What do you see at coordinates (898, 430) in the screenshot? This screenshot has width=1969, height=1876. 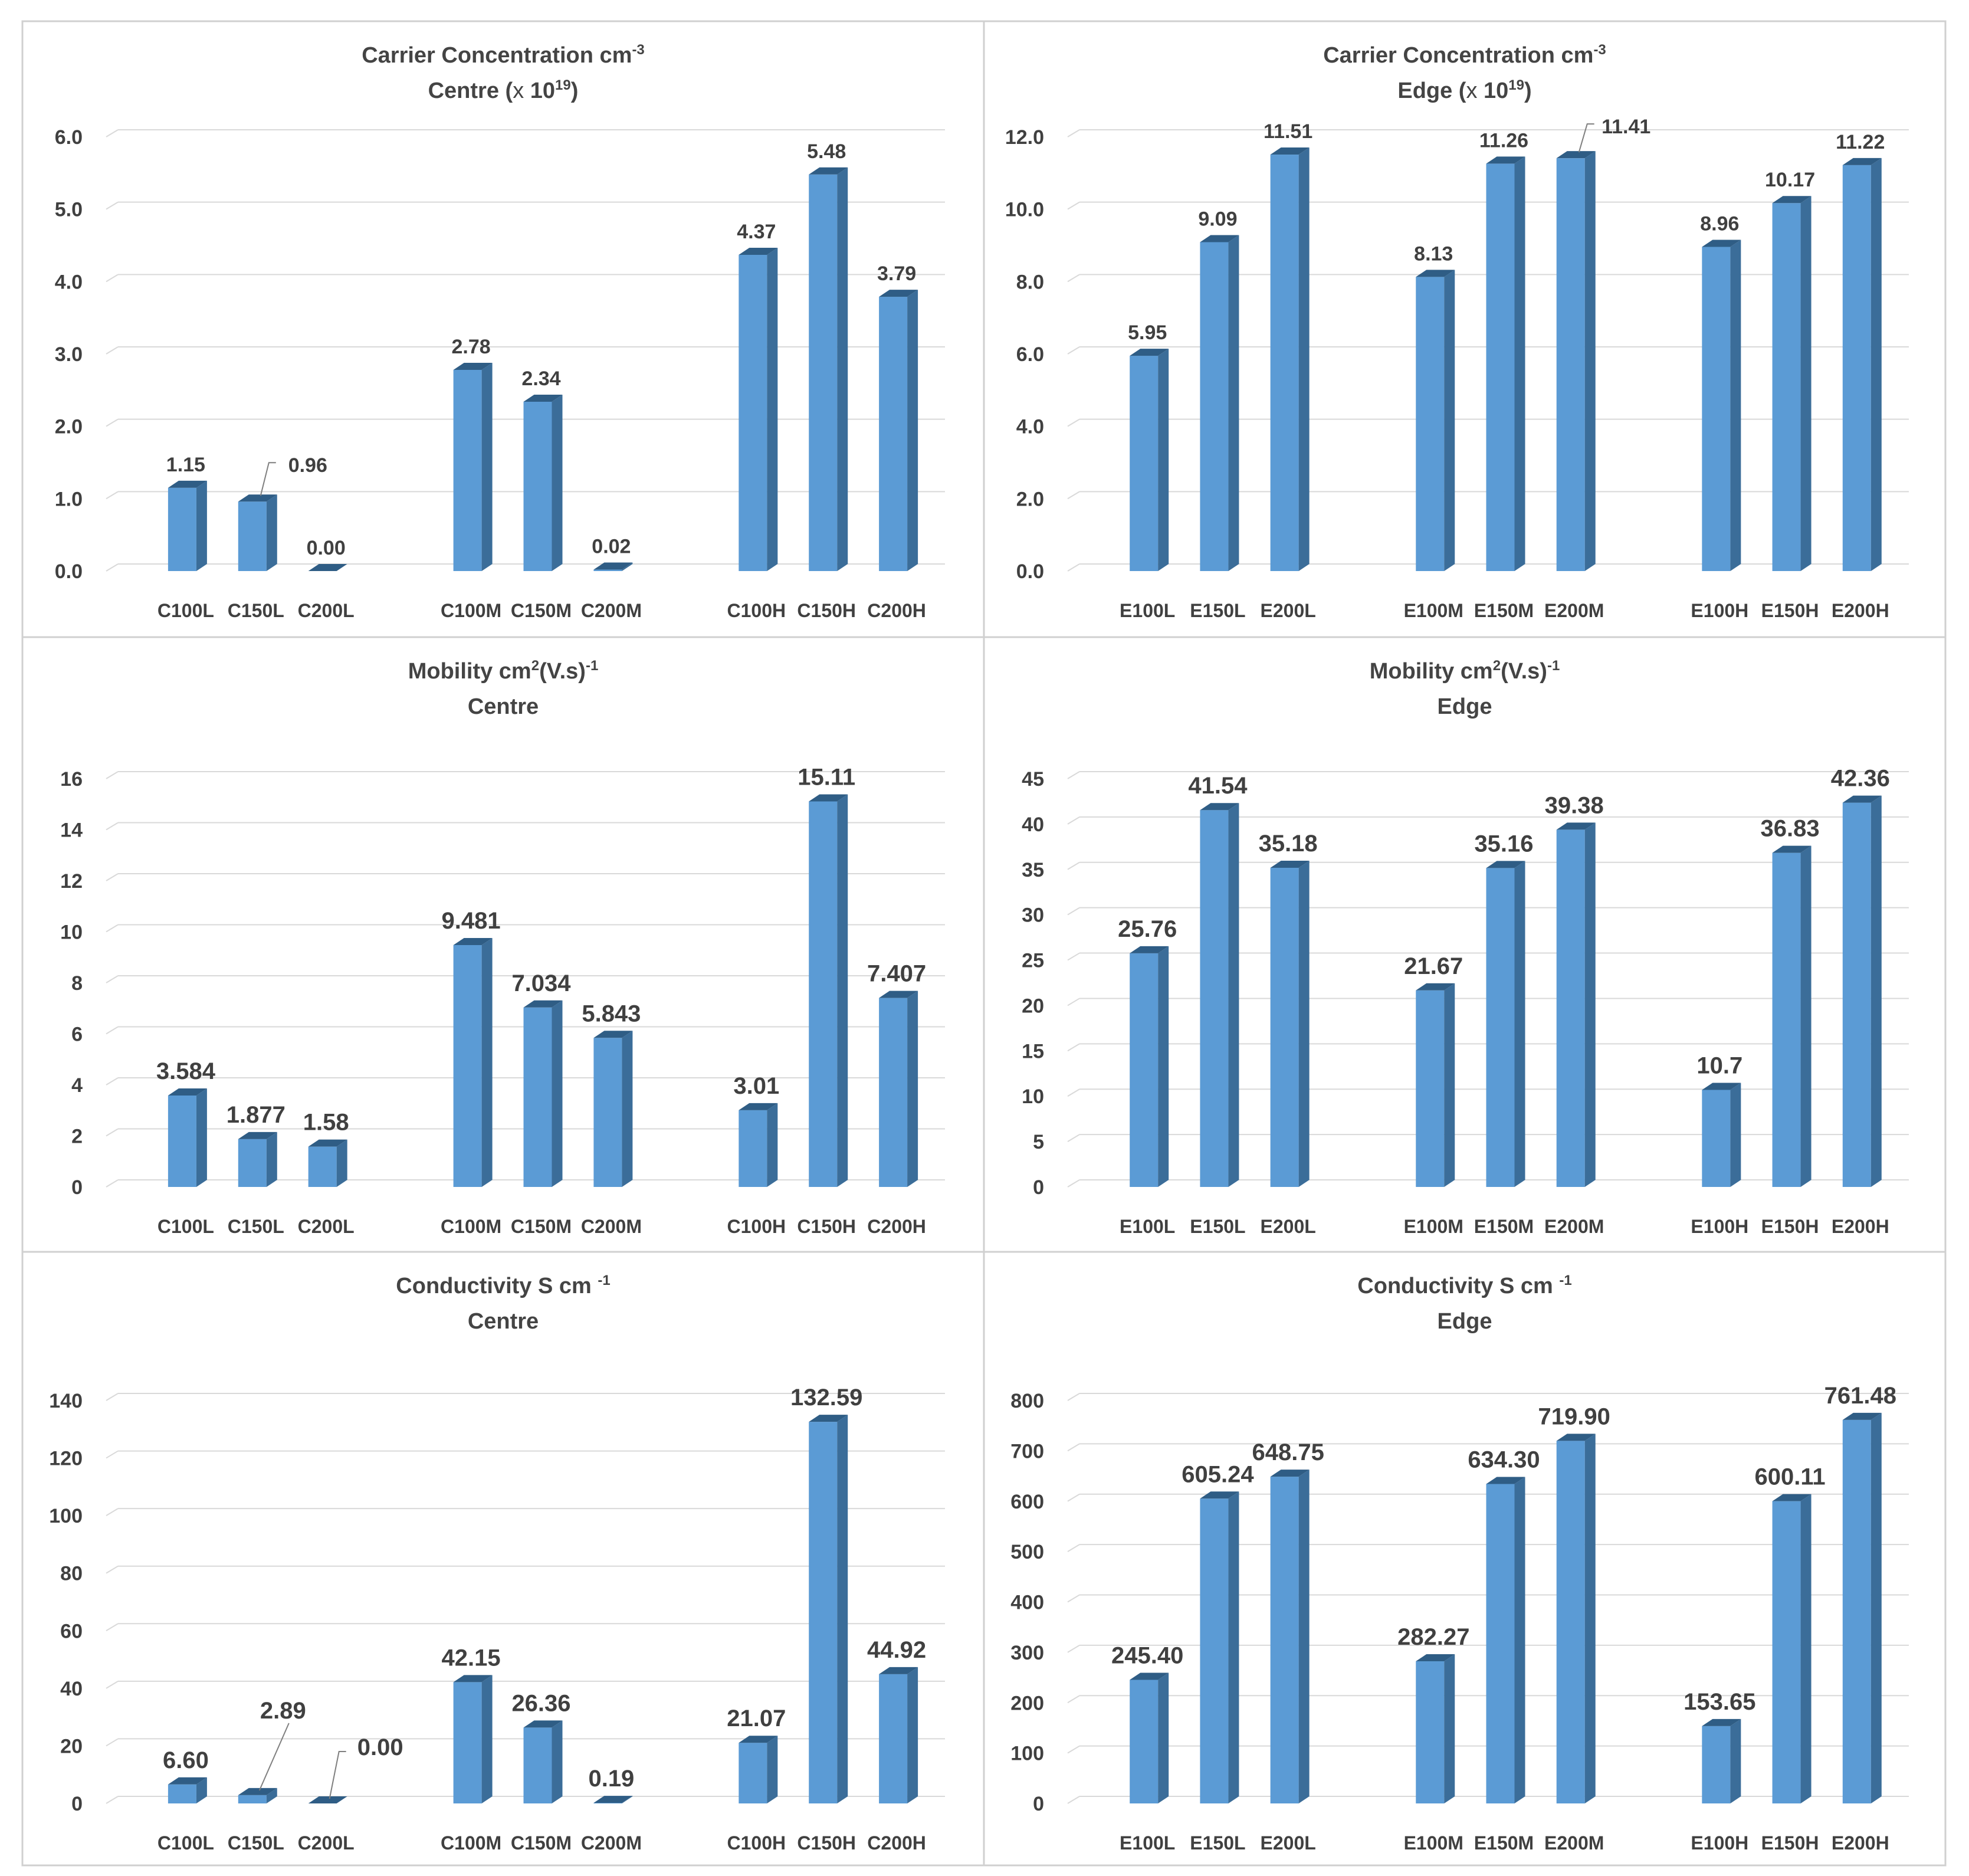 I see `bar-C200H` at bounding box center [898, 430].